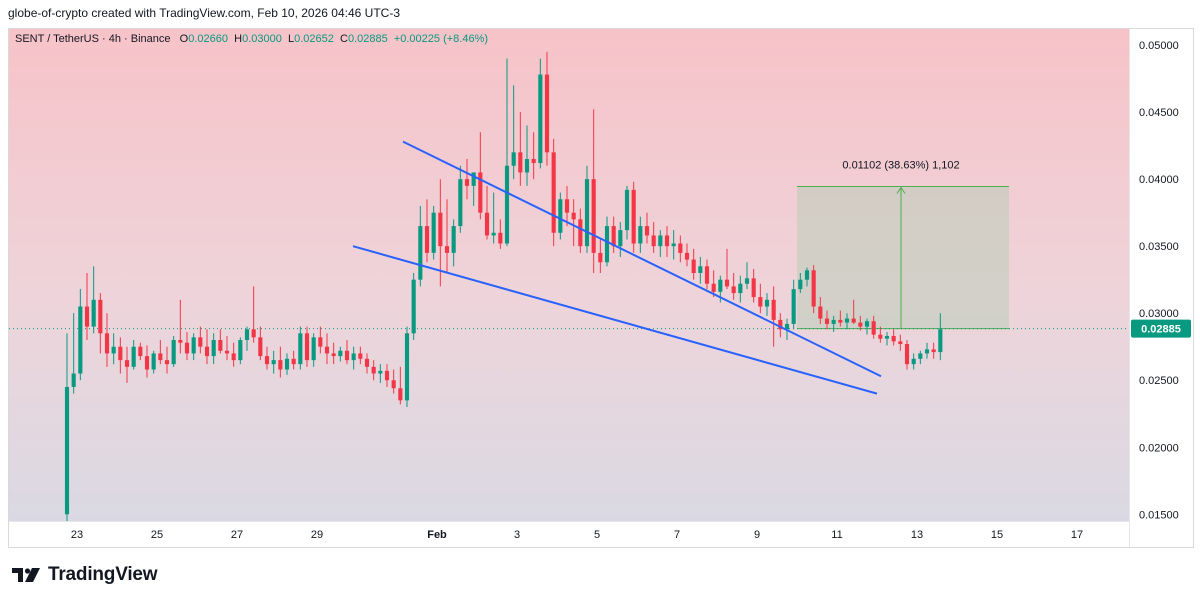 Image resolution: width=1200 pixels, height=602 pixels. I want to click on low-label: L, so click(291, 39).